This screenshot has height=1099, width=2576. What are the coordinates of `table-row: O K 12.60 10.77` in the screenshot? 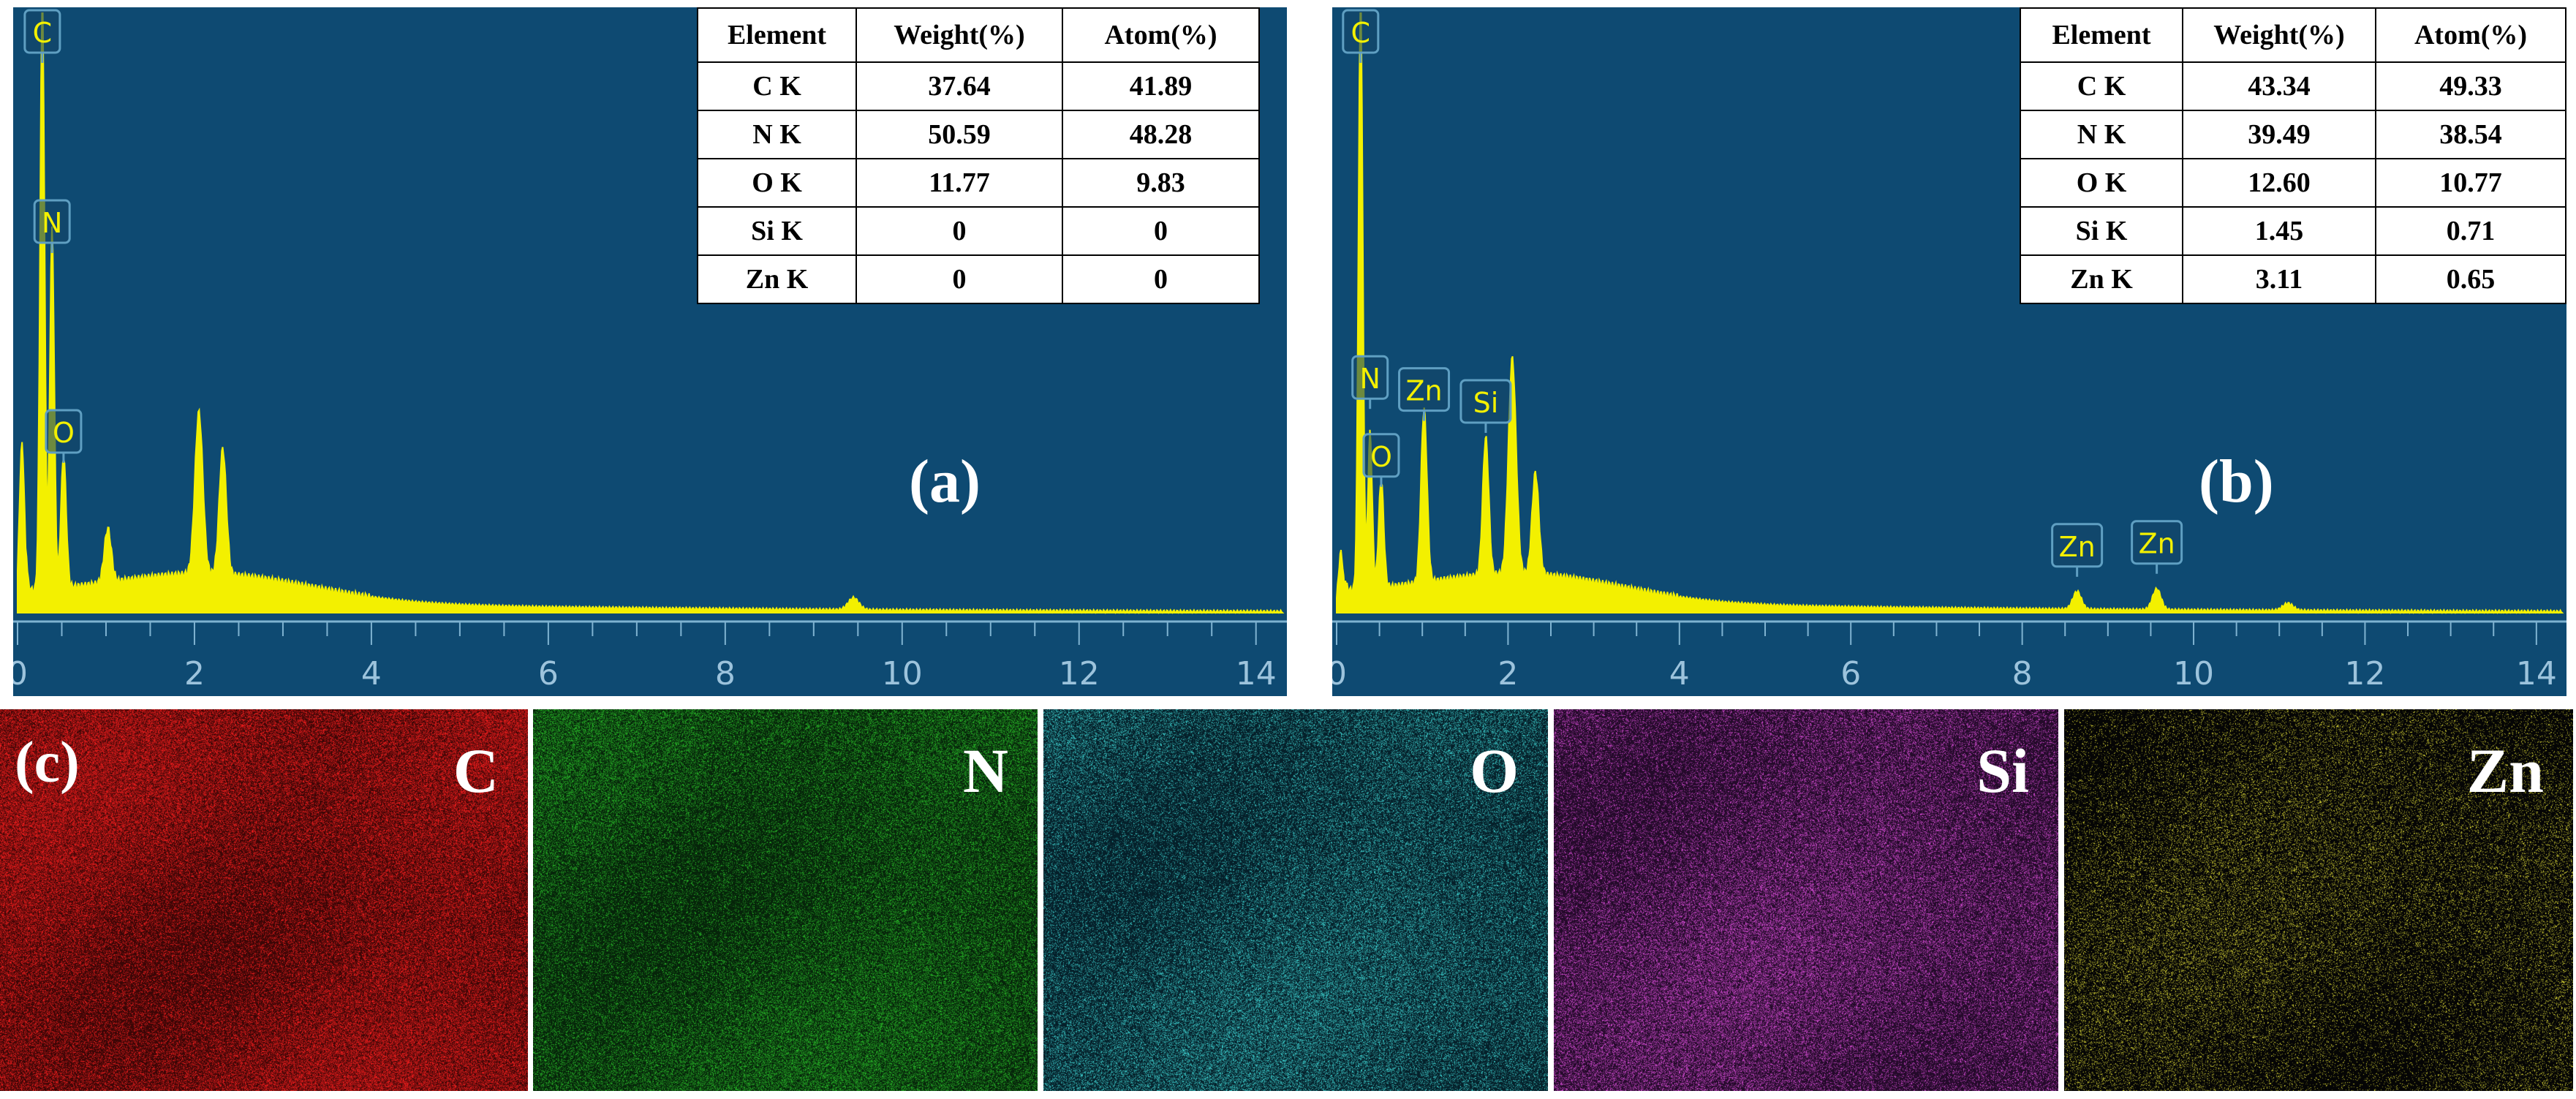 It's located at (2293, 183).